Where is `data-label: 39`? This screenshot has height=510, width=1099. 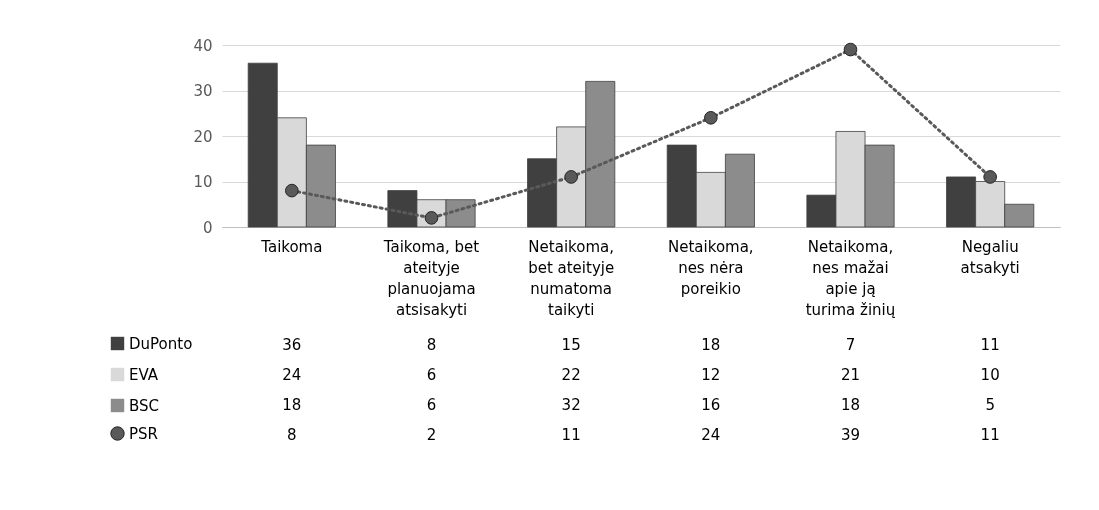
data-label: 39 is located at coordinates (850, 435).